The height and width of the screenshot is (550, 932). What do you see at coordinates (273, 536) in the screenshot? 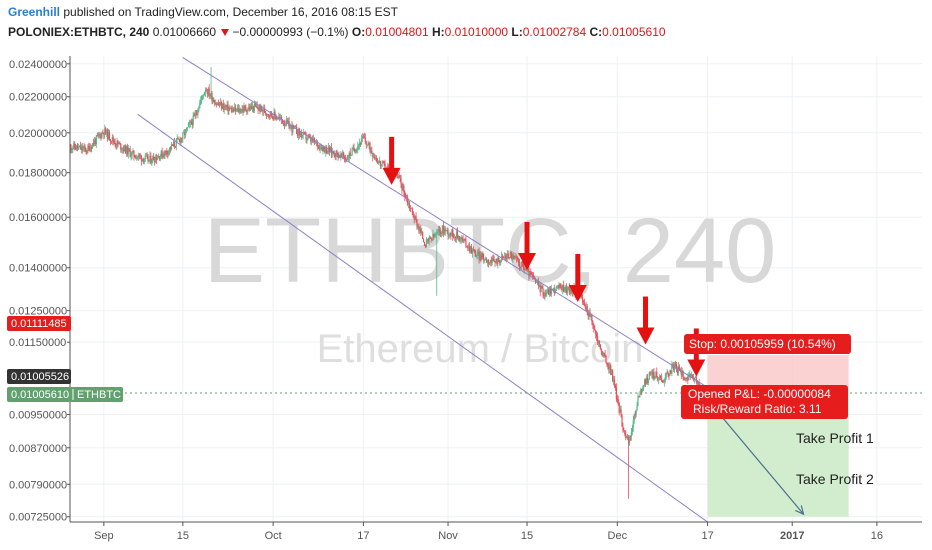
I see `x-tick-label: Oct` at bounding box center [273, 536].